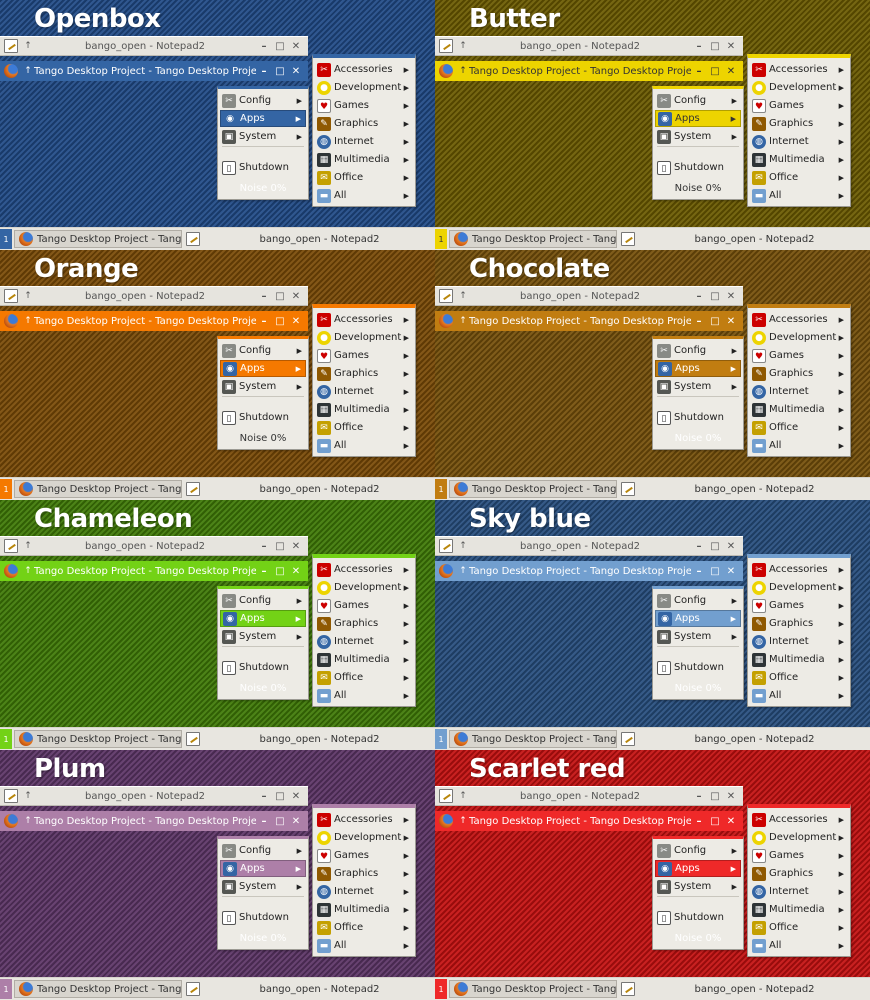 This screenshot has height=1000, width=870. I want to click on menu-item-graphics: ✎ Graphics ▶, so click(799, 373).